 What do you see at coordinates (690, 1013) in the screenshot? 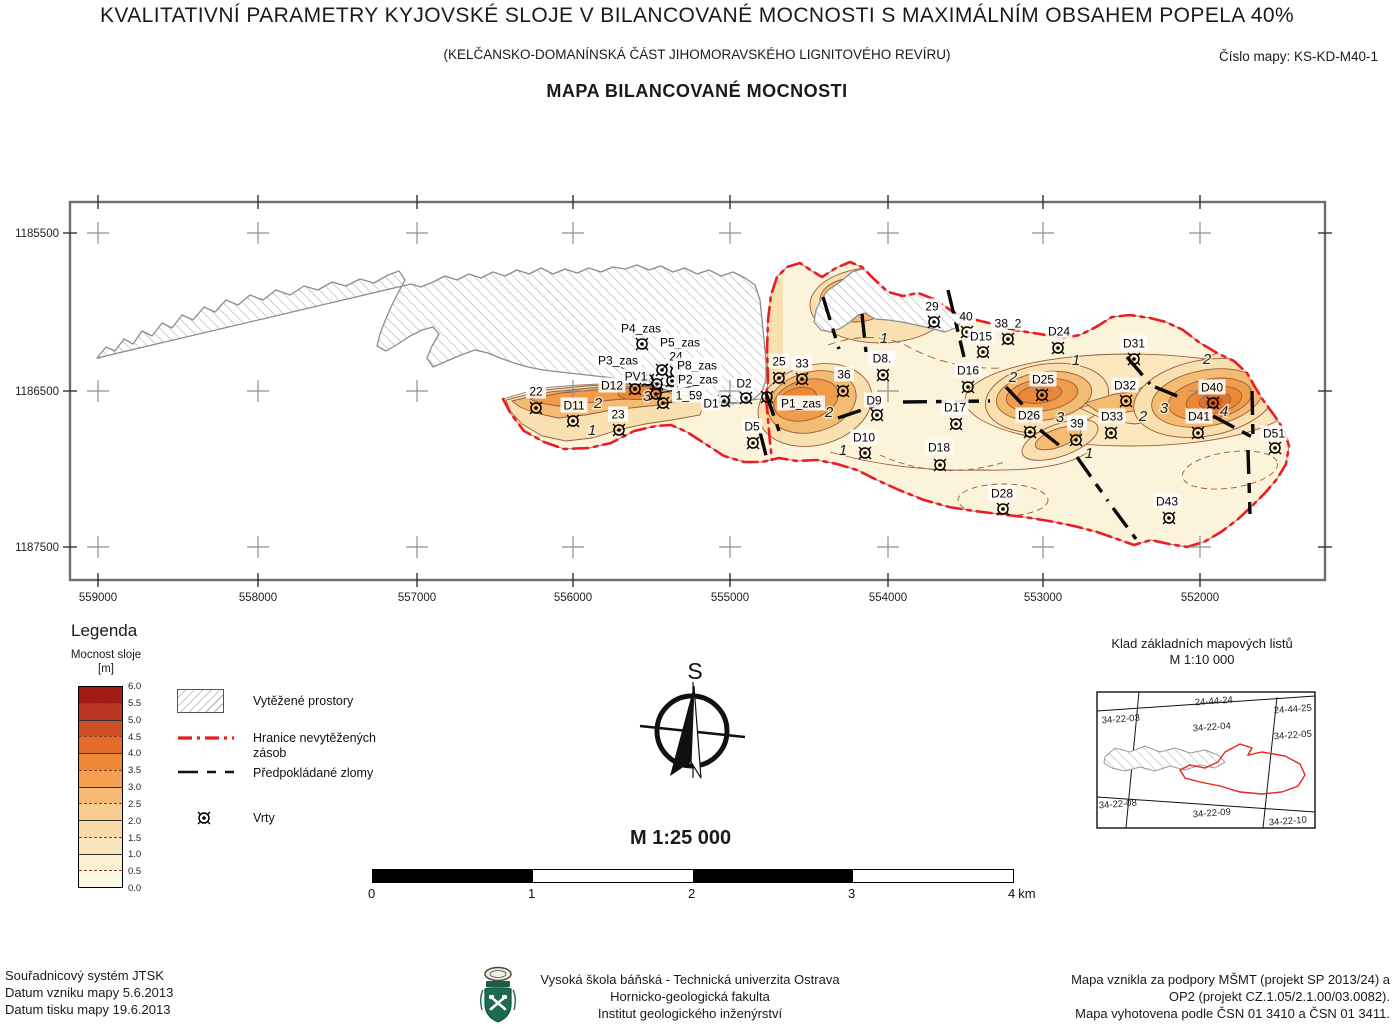
I see `institute-name: Institut geologického inženýrství` at bounding box center [690, 1013].